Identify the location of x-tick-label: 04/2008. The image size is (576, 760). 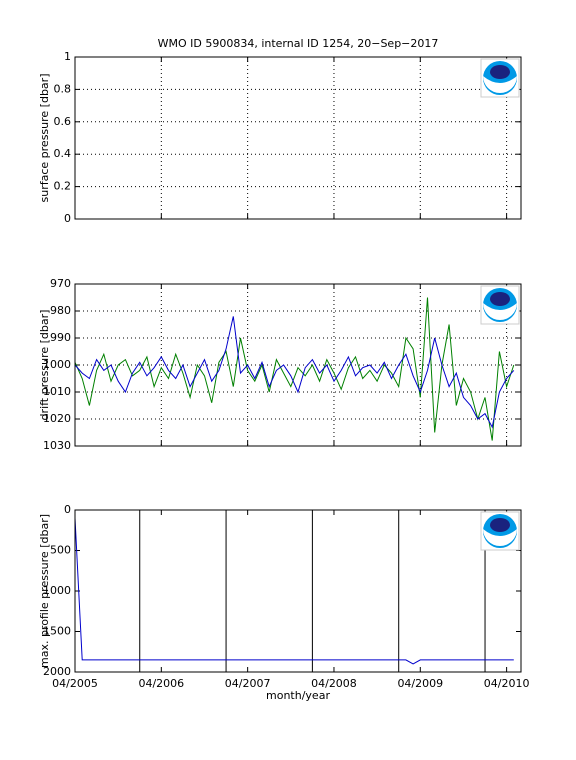
(334, 683).